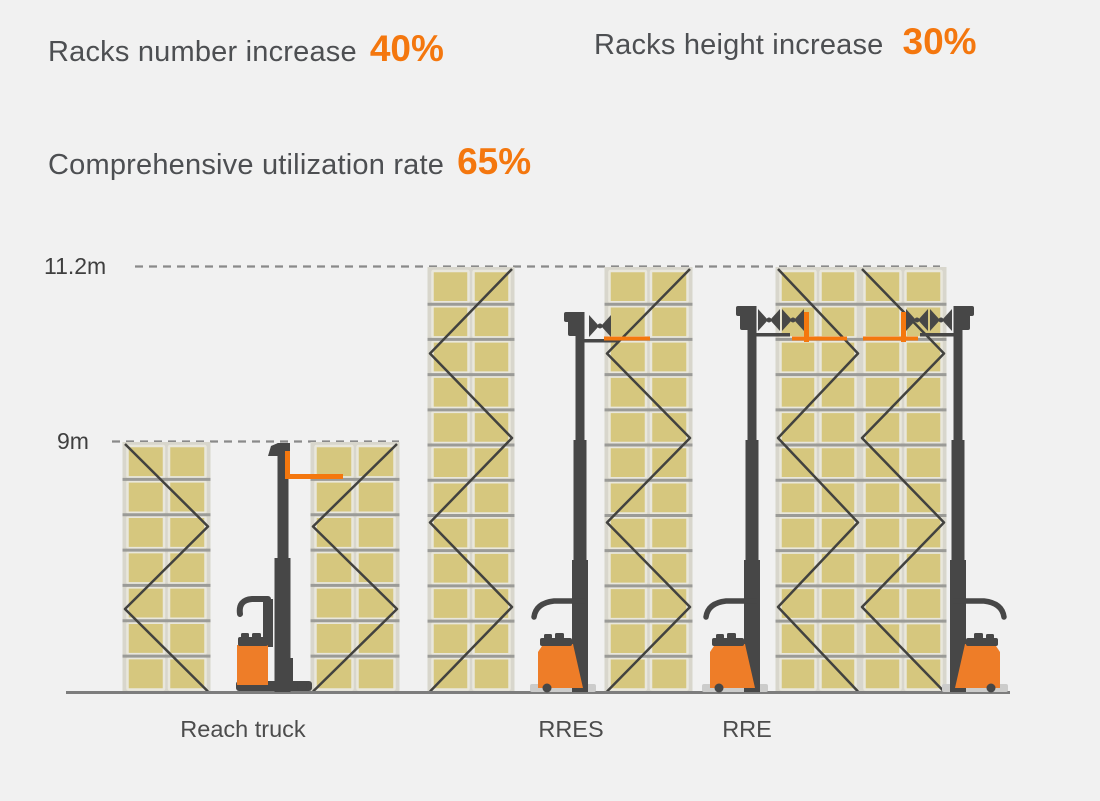  I want to click on stat-label: Racks number increase, so click(202, 52).